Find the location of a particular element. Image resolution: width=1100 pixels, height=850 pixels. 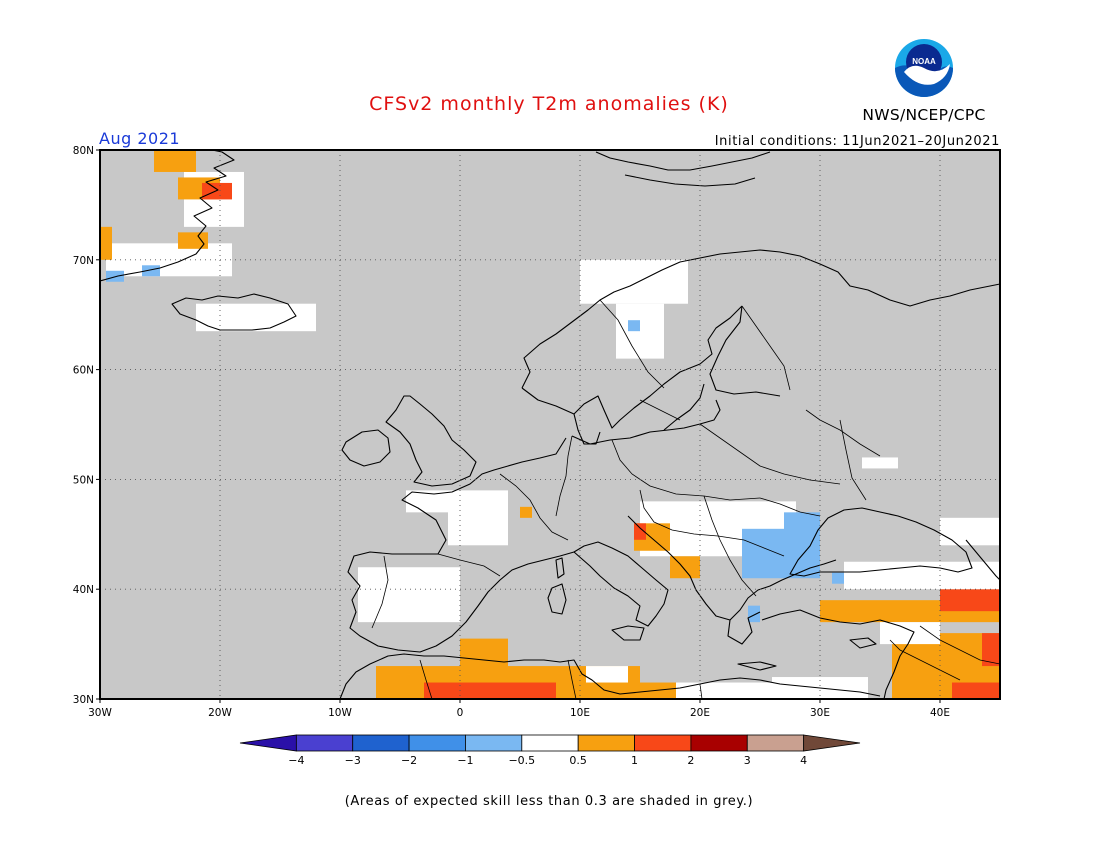

colorbar-label-8: 3 is located at coordinates (747, 760).